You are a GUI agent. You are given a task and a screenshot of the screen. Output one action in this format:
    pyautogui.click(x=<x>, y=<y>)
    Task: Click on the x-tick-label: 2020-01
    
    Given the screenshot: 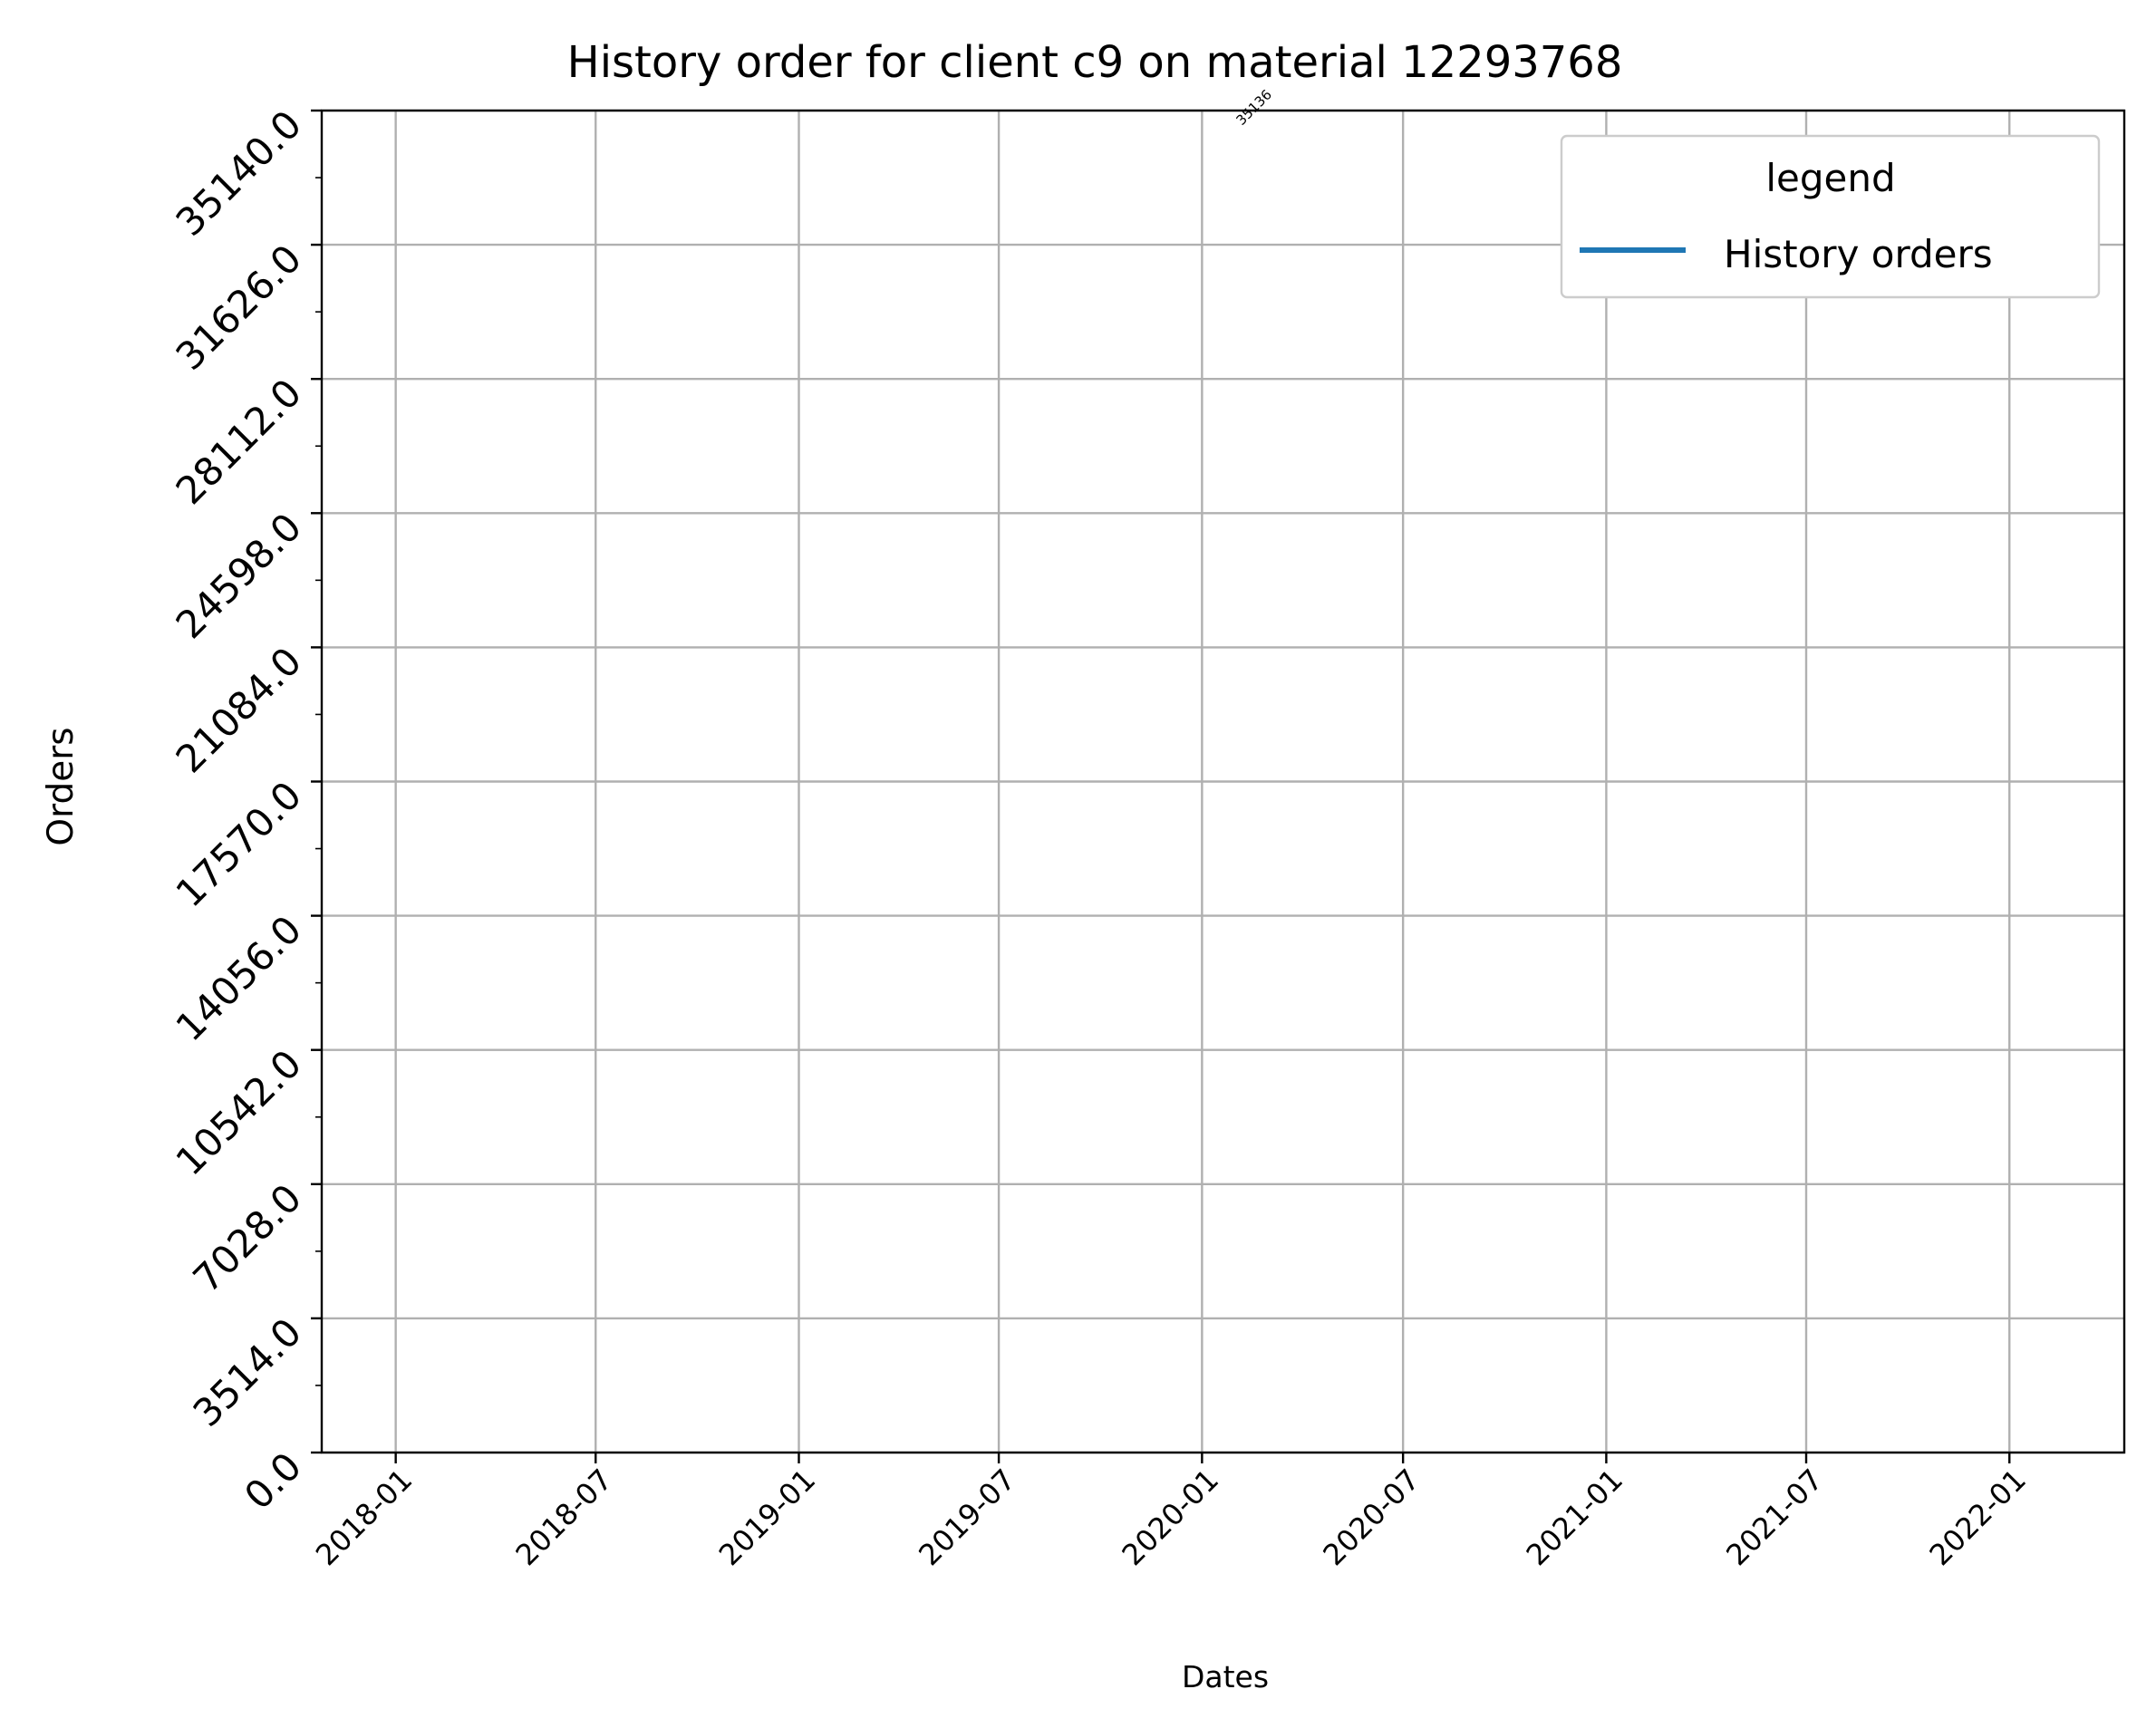 What is the action you would take?
    pyautogui.click(x=1170, y=1517)
    